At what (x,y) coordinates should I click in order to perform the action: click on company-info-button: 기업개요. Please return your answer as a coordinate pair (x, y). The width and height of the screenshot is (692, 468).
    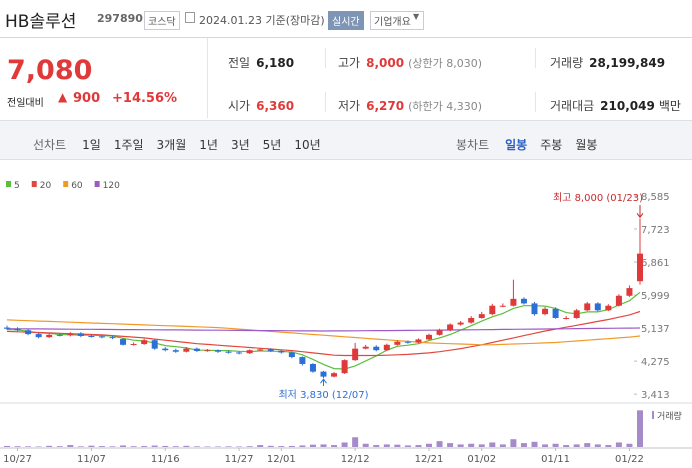
    Looking at the image, I should click on (397, 20).